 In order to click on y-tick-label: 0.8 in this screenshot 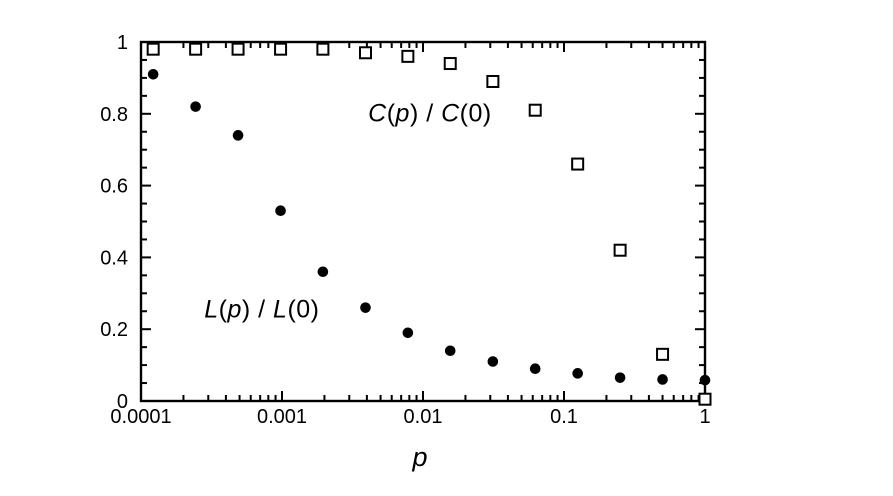, I will do `click(114, 115)`.